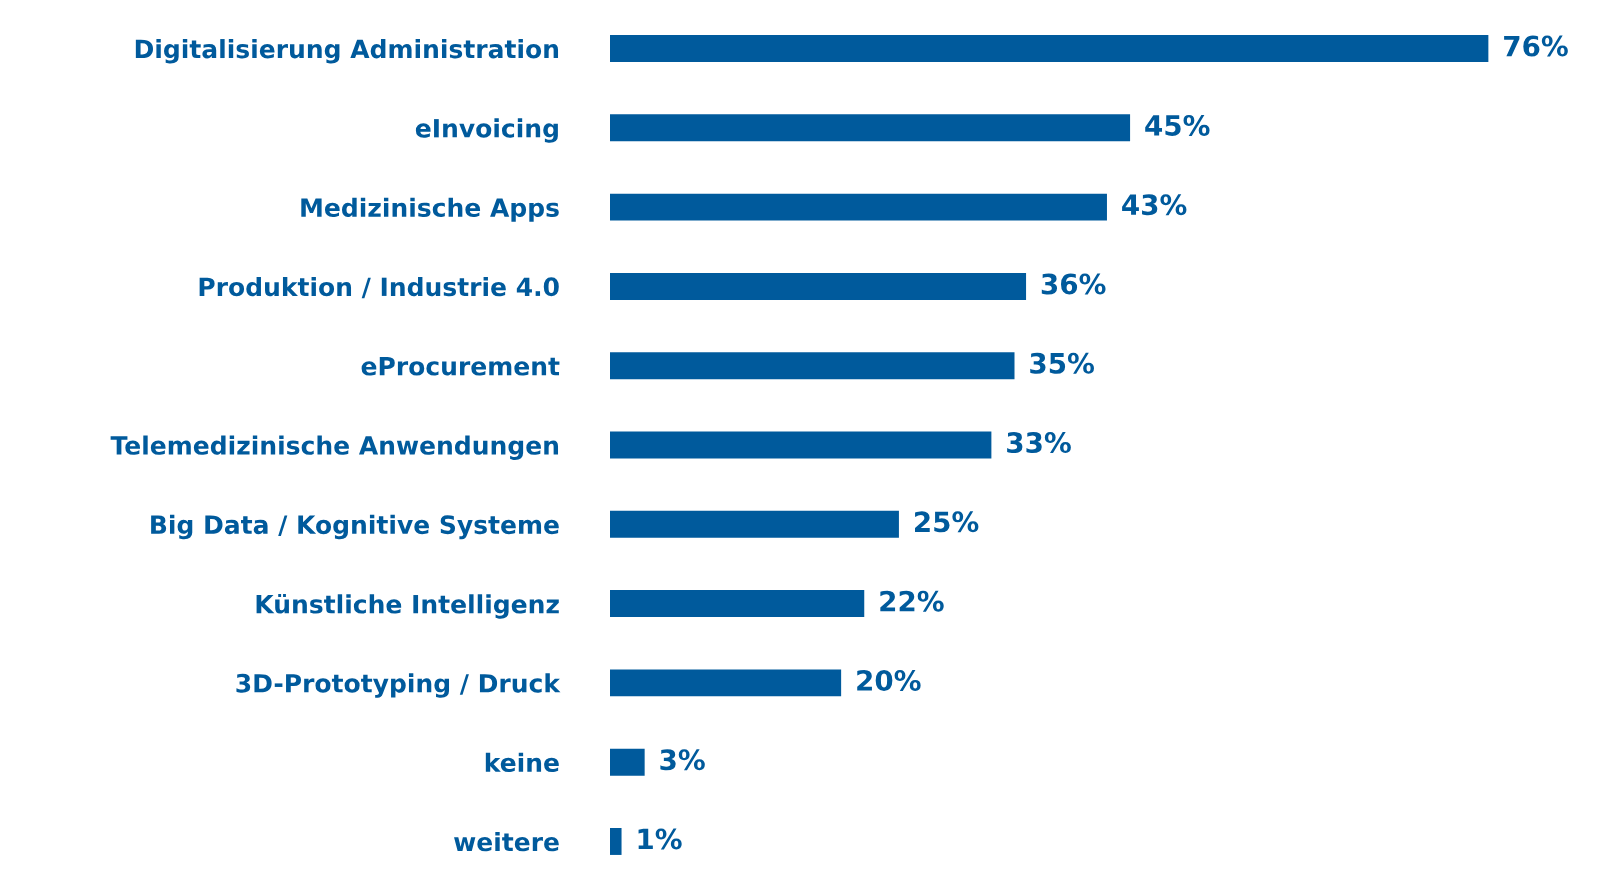  Describe the element at coordinates (506, 841) in the screenshot. I see `y-tick-label: weitere` at that location.